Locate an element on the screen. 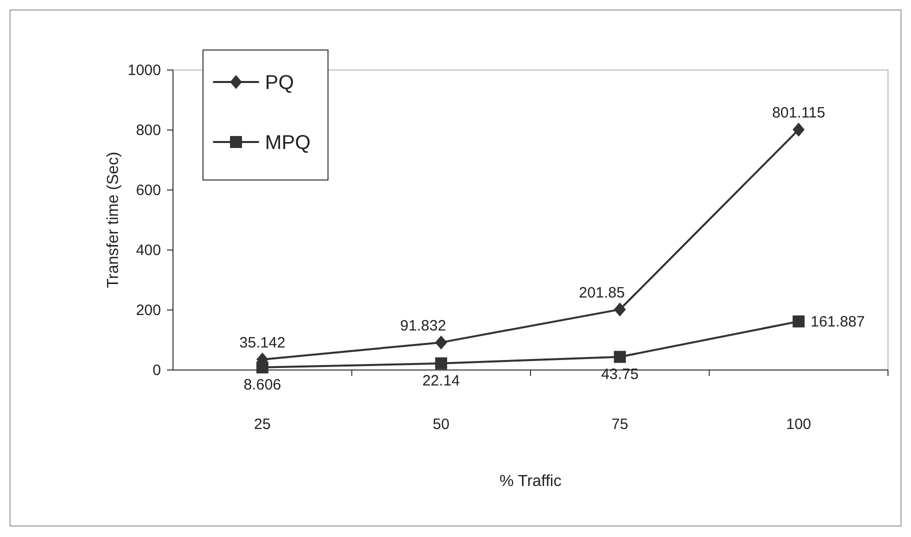 This screenshot has width=911, height=537. x-axis-title: % Traffic is located at coordinates (531, 481).